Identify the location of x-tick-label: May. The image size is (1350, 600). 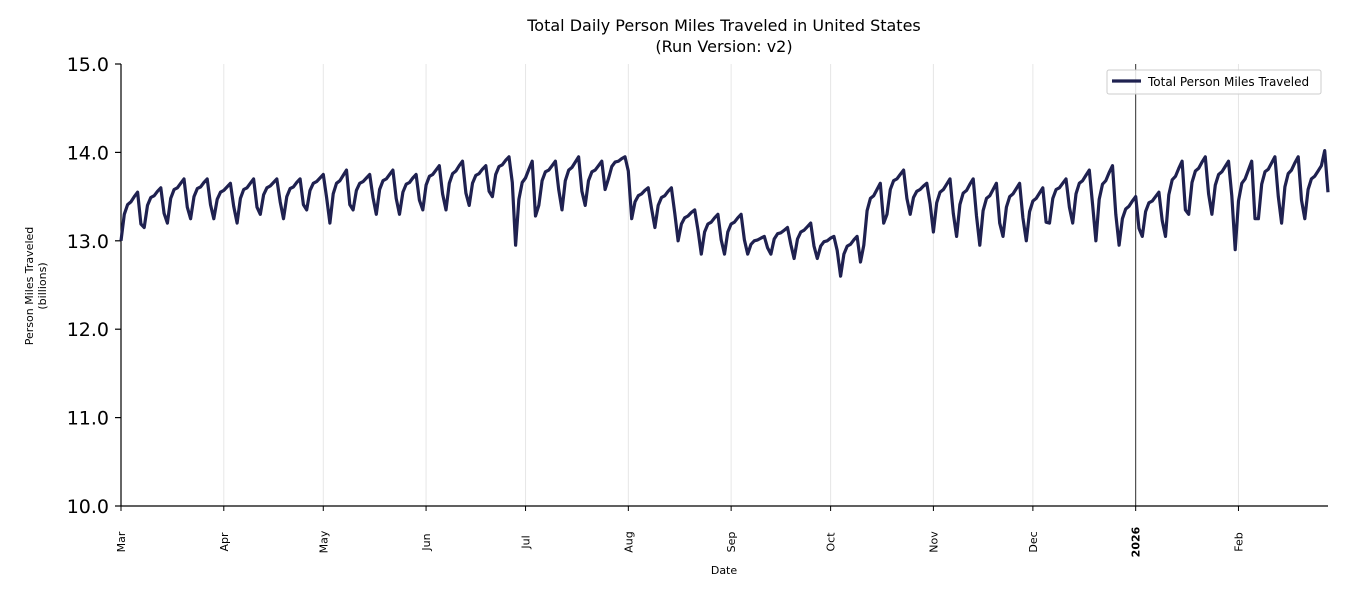
(323, 541).